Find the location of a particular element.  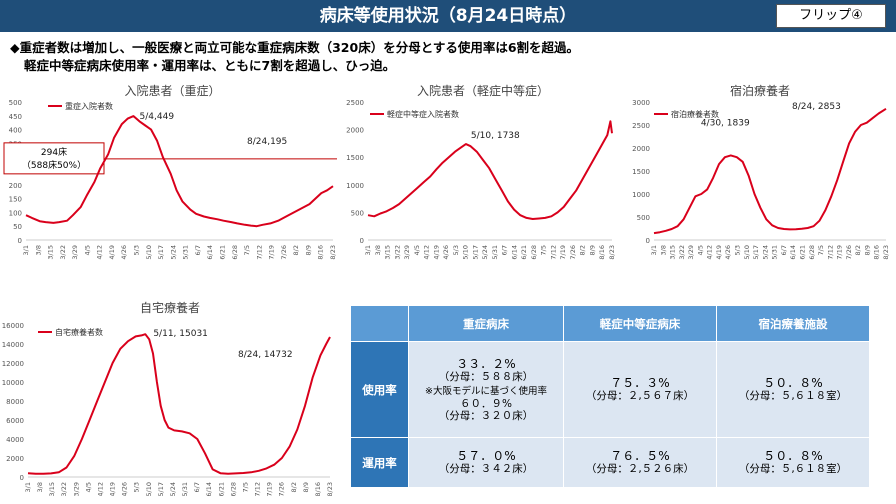

cell-sub: （分母：２,５６７床） is located at coordinates (640, 396).